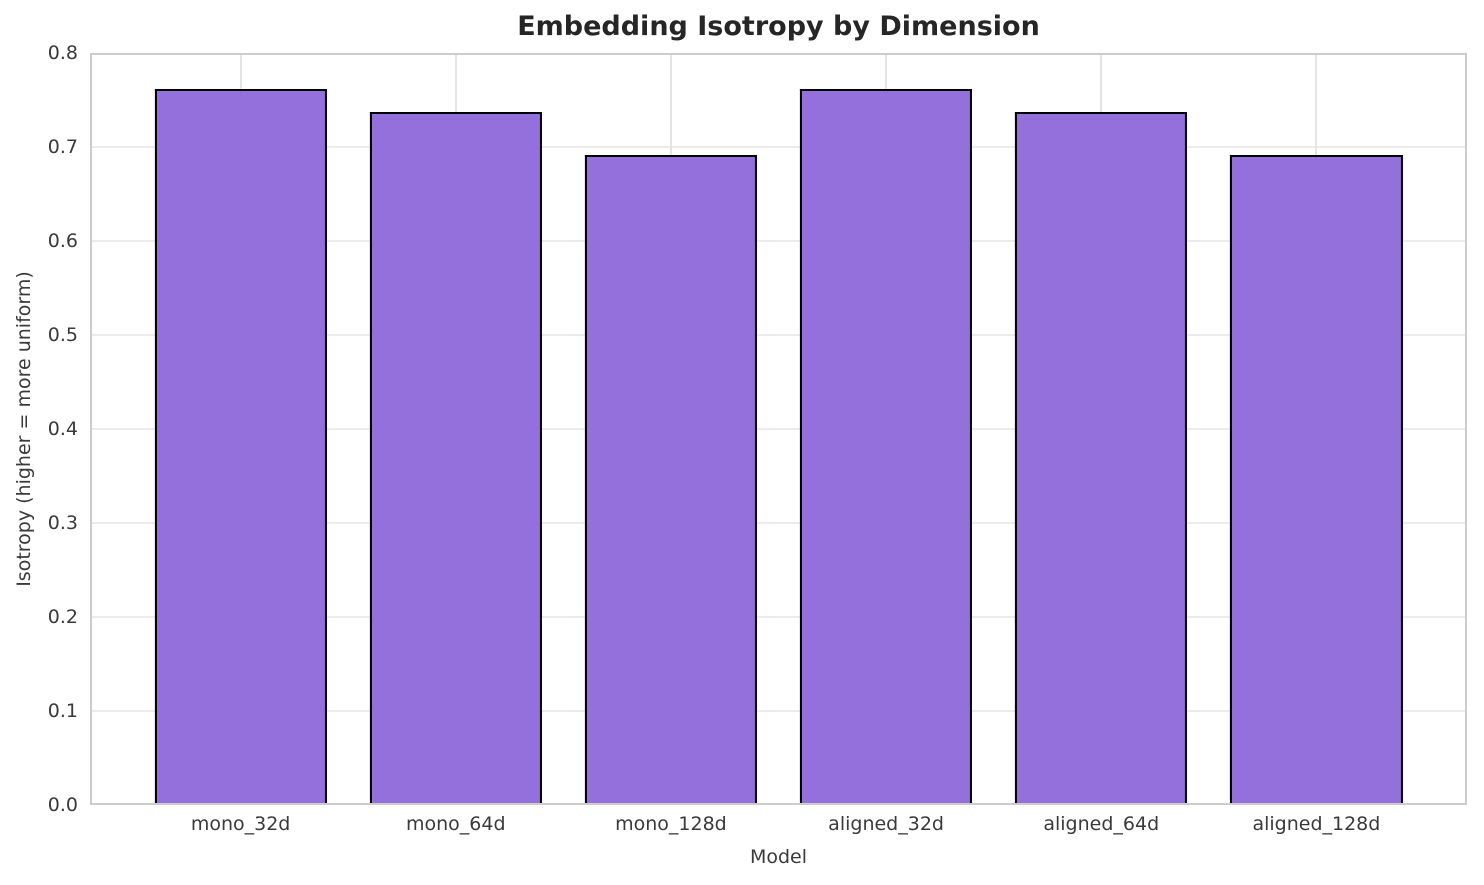 This screenshot has height=885, width=1484. What do you see at coordinates (886, 446) in the screenshot?
I see `bar-aligned_32d` at bounding box center [886, 446].